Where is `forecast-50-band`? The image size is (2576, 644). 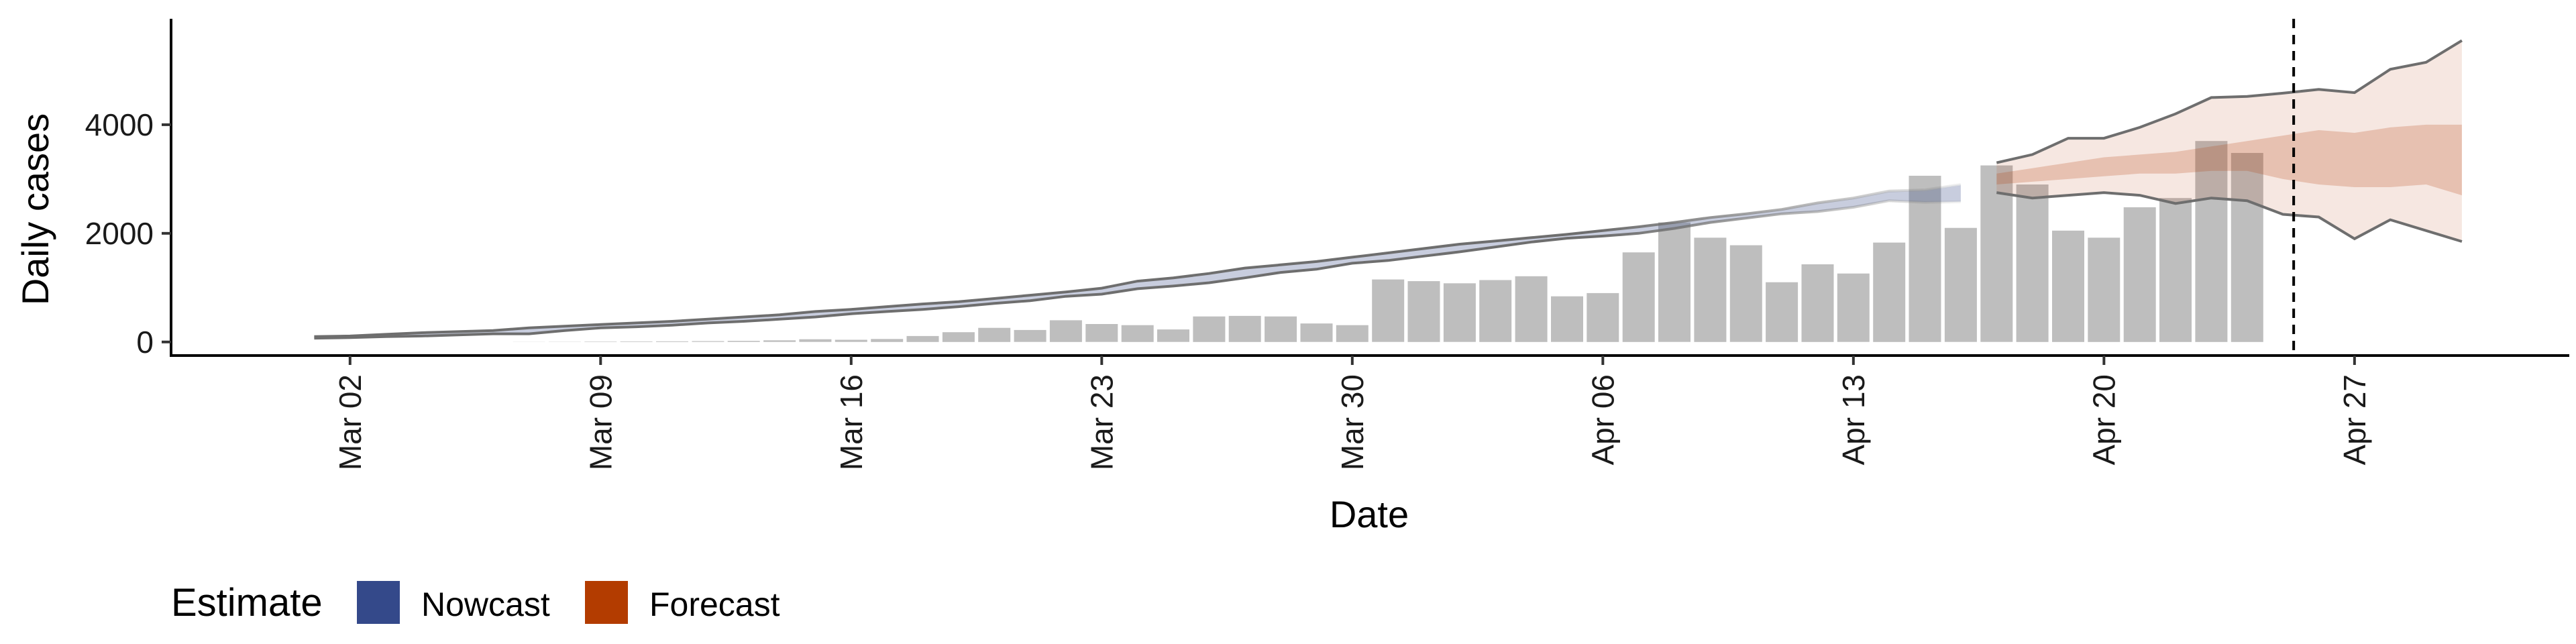 forecast-50-band is located at coordinates (2229, 160).